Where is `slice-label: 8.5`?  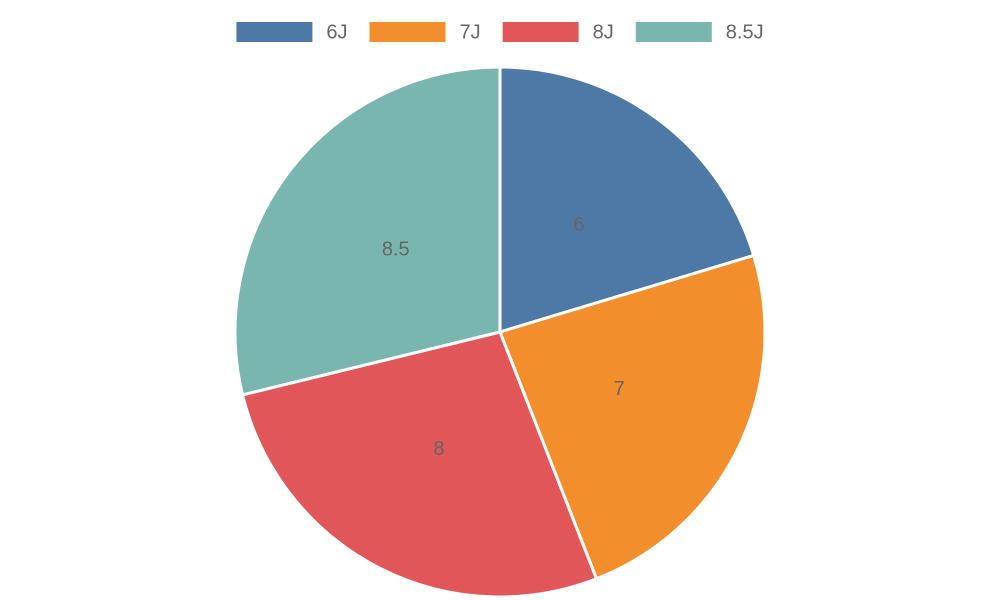
slice-label: 8.5 is located at coordinates (396, 249).